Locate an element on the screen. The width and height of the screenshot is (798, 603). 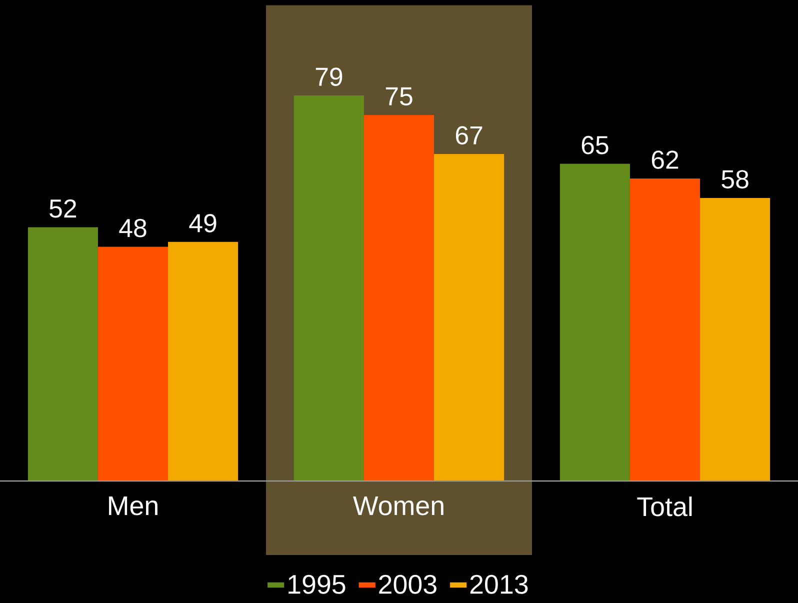
x-tick-label: Men is located at coordinates (133, 506).